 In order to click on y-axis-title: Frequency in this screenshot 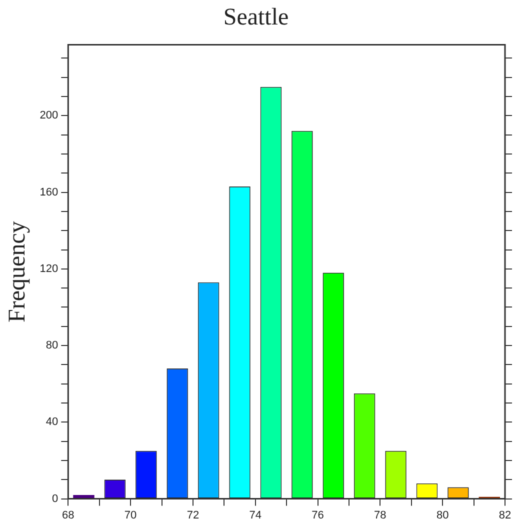, I will do `click(17, 271)`.